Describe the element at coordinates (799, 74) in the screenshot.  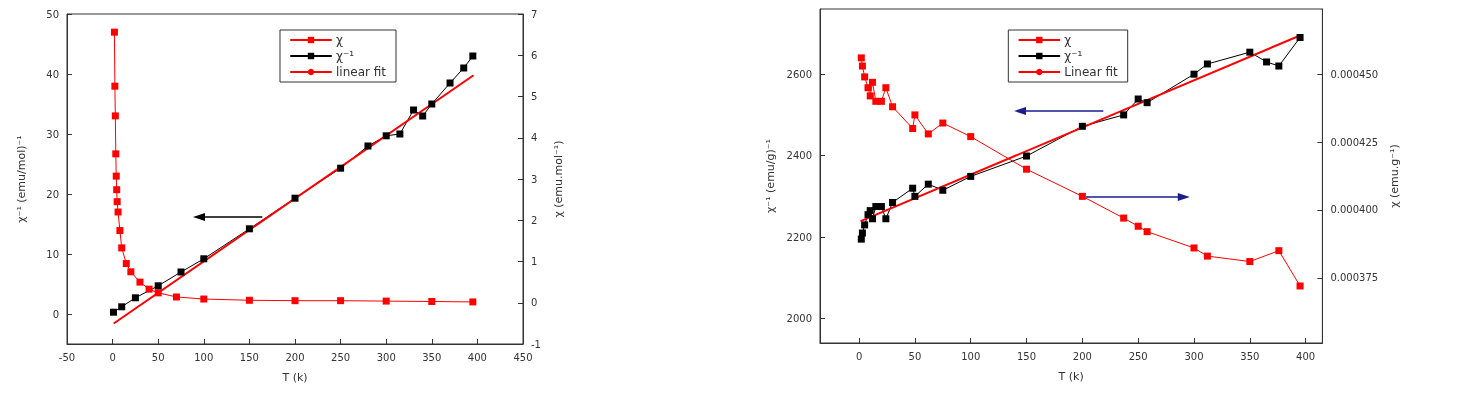
I see `y-tick-label: 2600` at that location.